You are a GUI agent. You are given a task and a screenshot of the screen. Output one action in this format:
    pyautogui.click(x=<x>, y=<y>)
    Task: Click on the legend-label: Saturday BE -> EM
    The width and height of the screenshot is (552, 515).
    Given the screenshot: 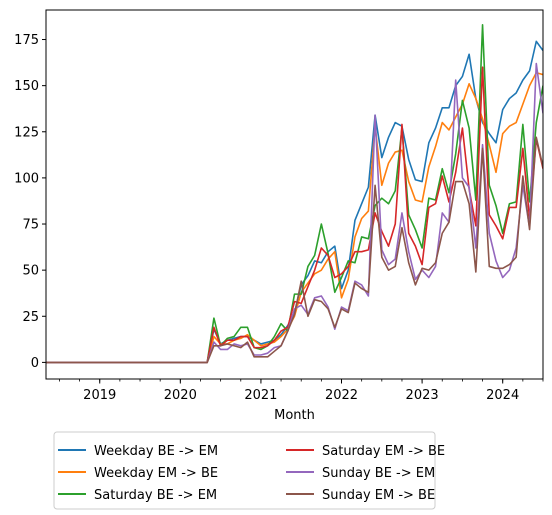 What is the action you would take?
    pyautogui.click(x=155, y=495)
    